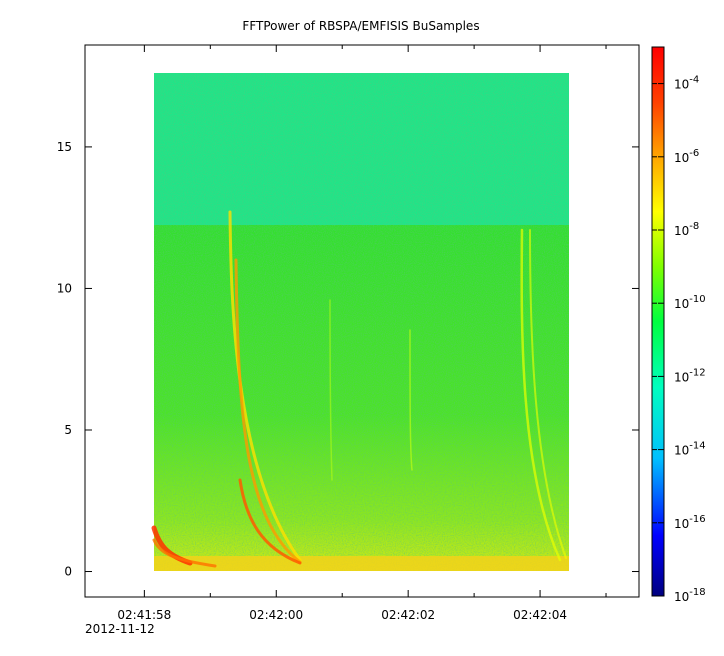  I want to click on colorbar-tick-label: 10⁻¹⁶, so click(690, 522).